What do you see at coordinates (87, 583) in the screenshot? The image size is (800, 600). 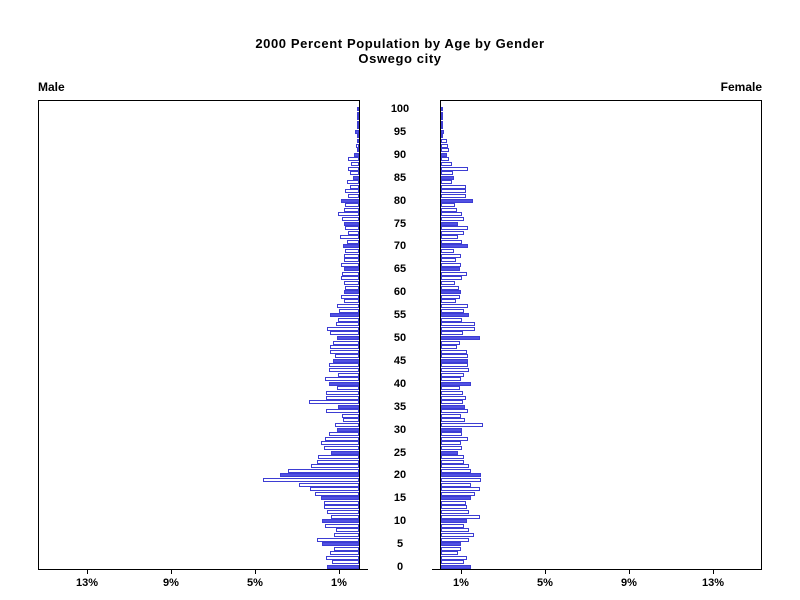 I see `percent-tick-label-13%: 13%` at bounding box center [87, 583].